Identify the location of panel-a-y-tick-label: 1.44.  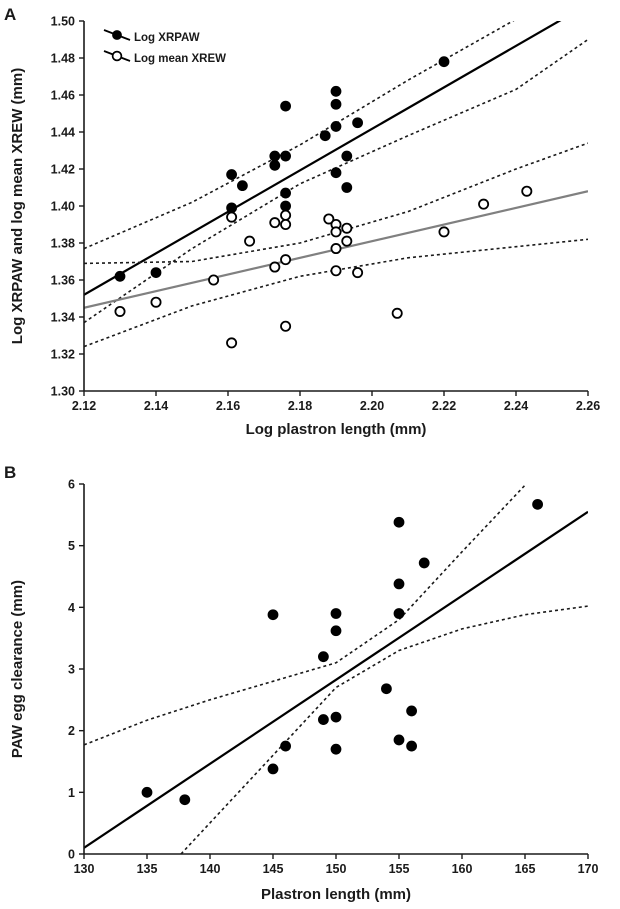
(63, 133).